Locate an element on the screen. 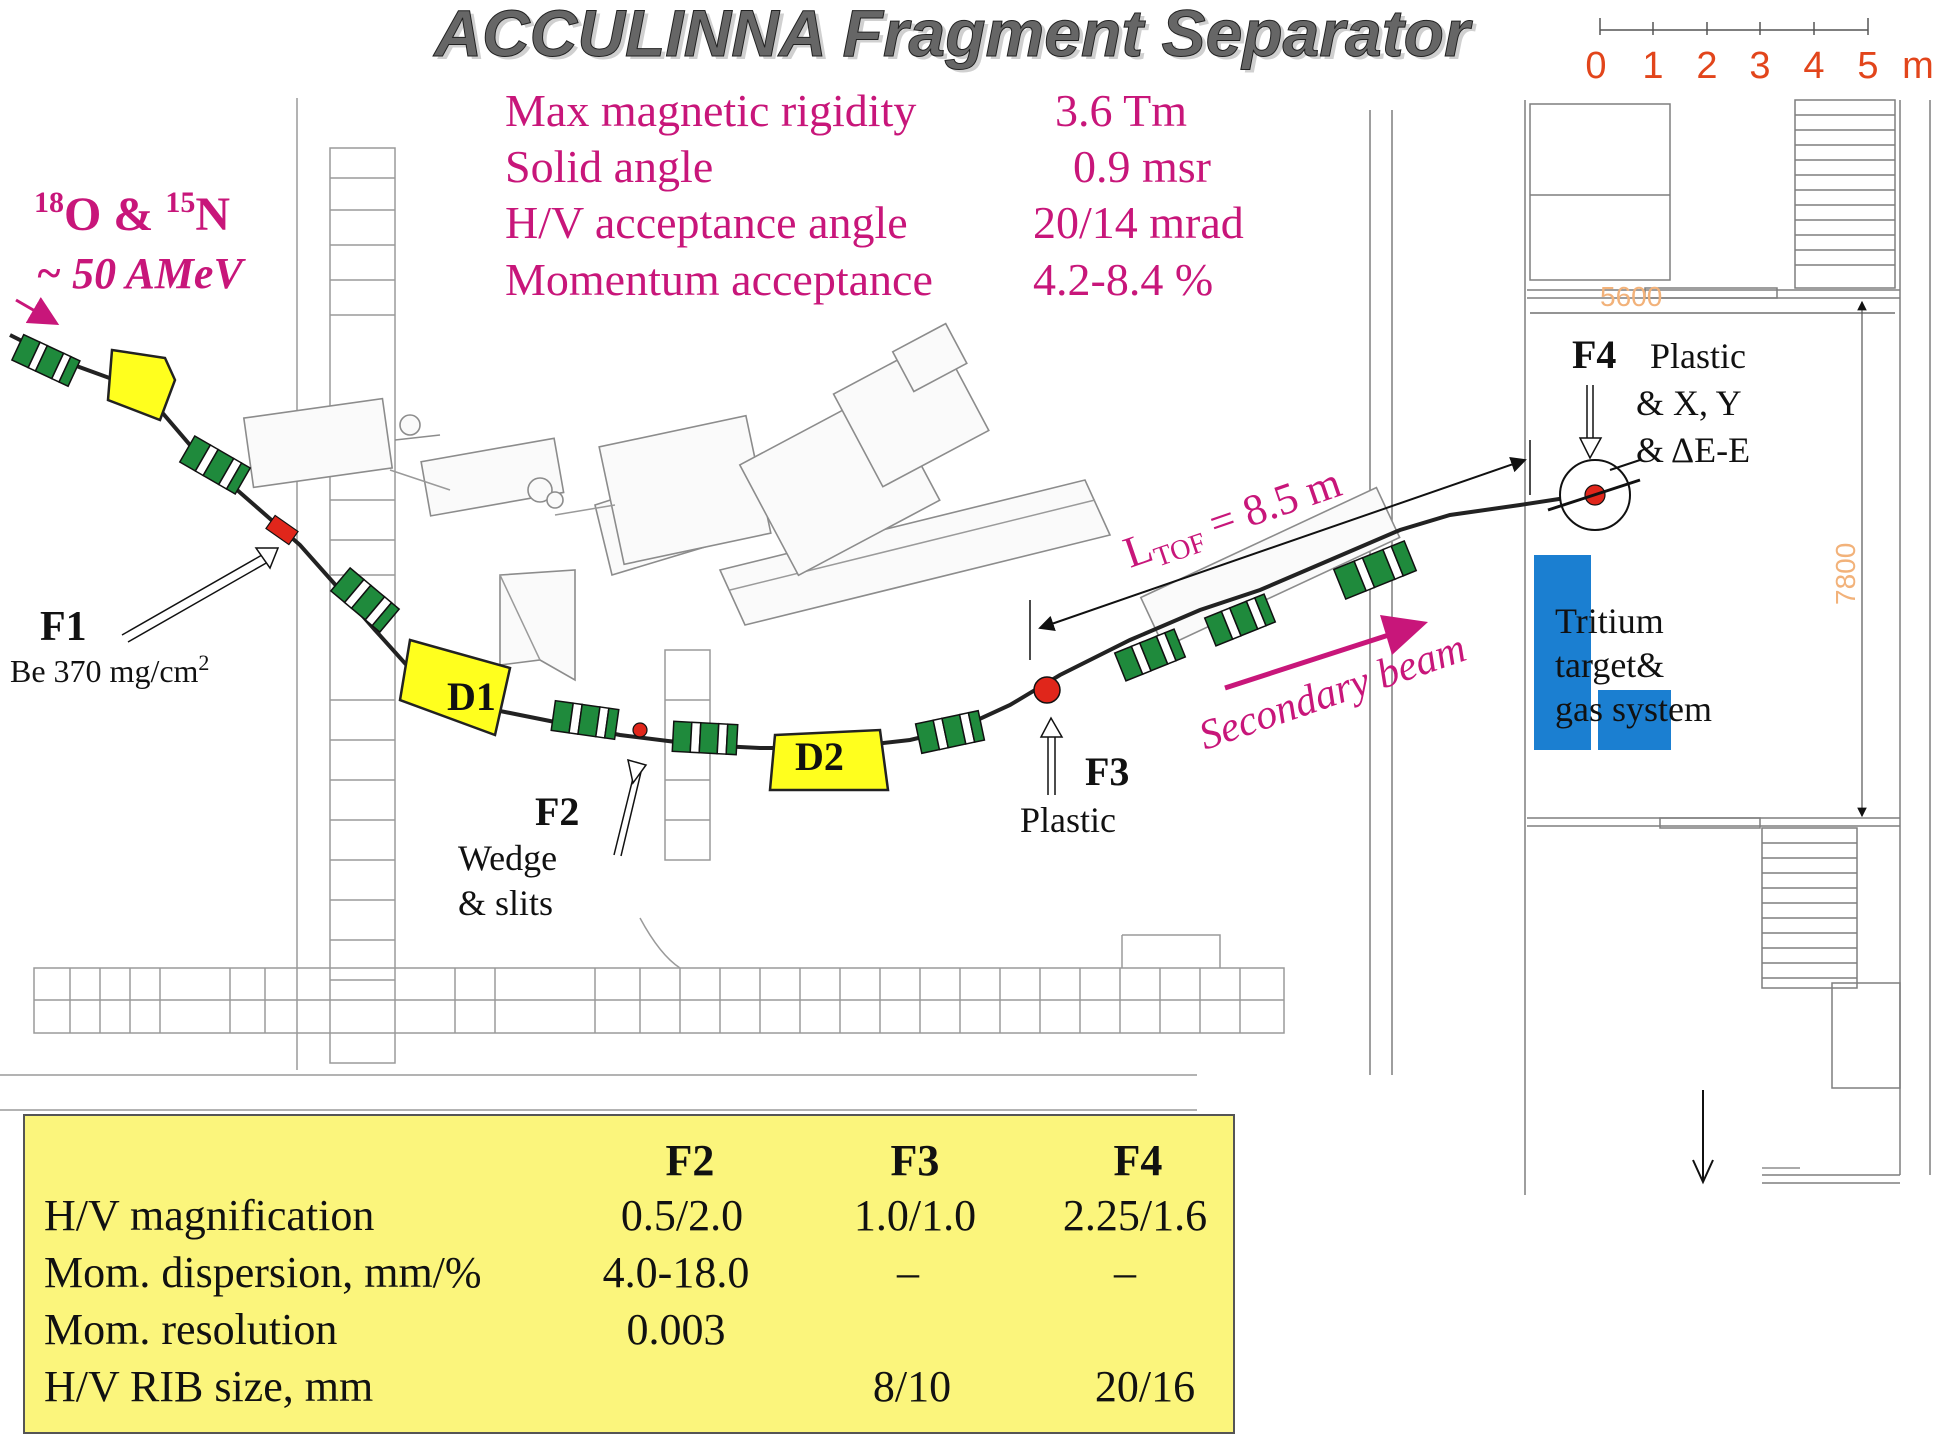  scale-unit: m is located at coordinates (1918, 66).